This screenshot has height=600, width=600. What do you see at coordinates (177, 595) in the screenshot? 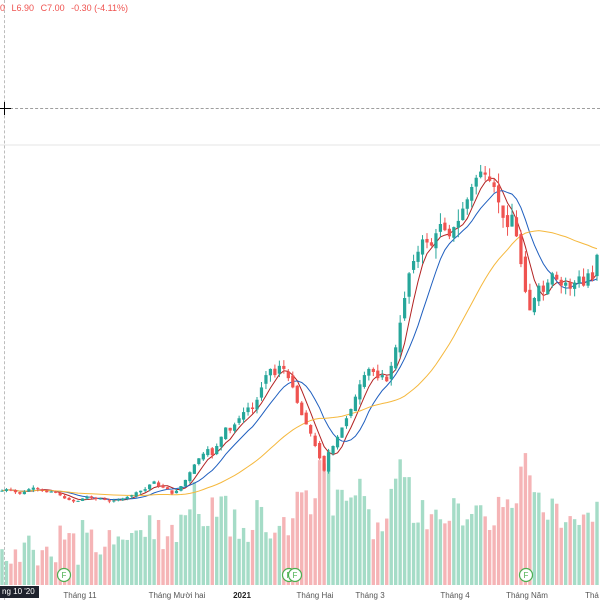
I see `x-axis-tick-label: Tháng Mười hai` at bounding box center [177, 595].